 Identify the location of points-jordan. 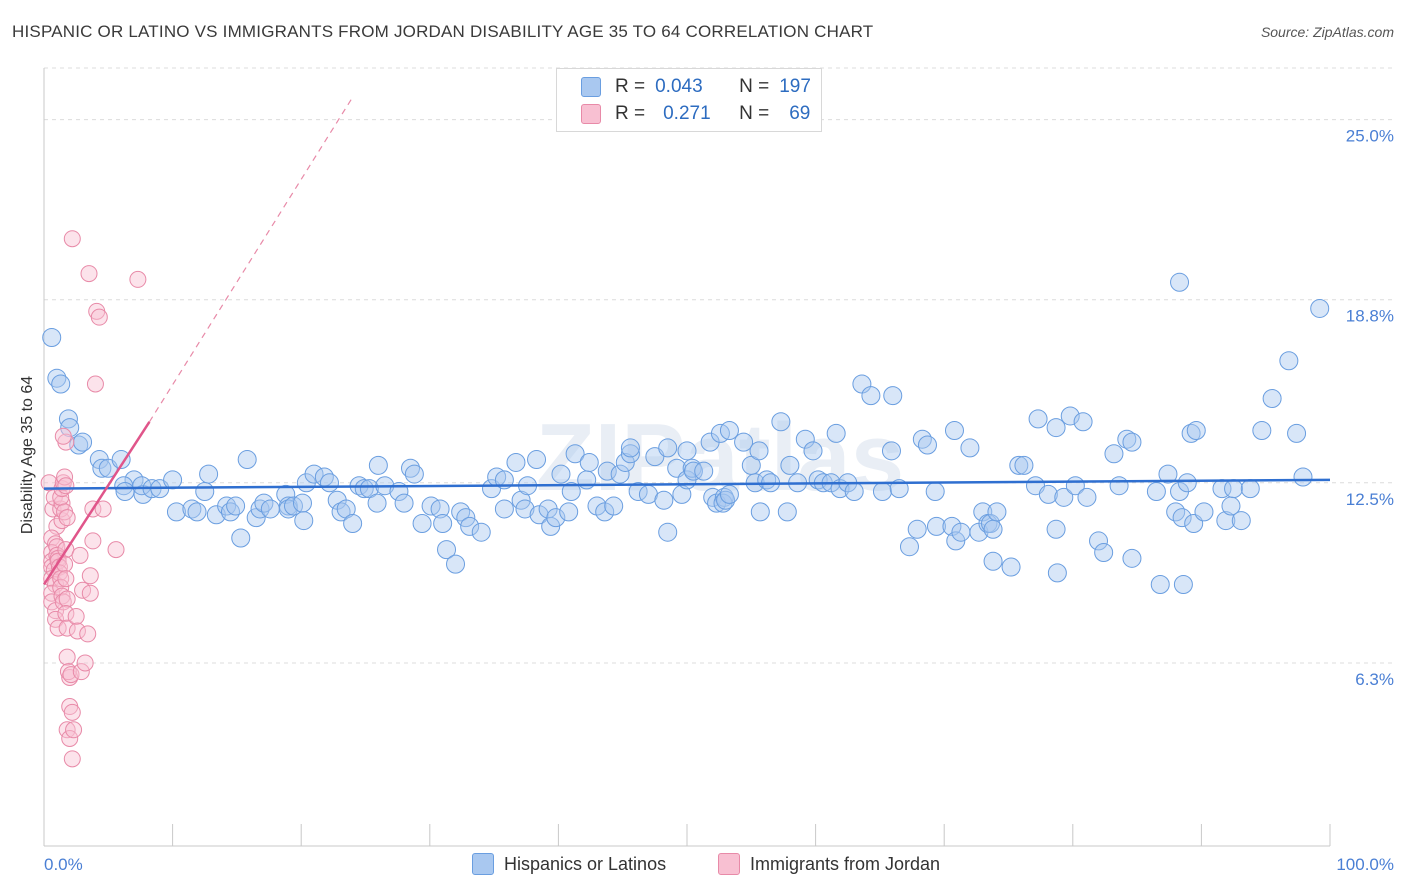
(93, 499).